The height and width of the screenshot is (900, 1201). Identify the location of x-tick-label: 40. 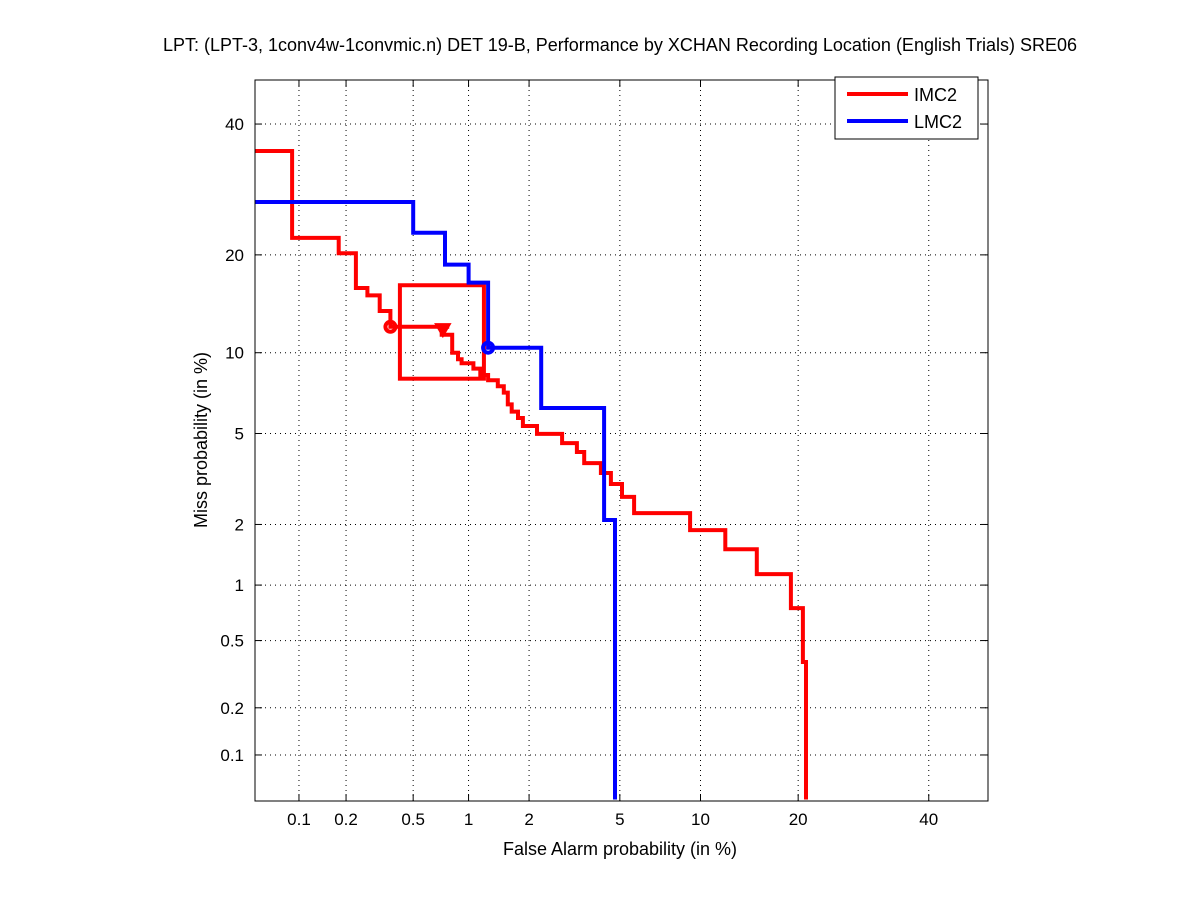
(928, 819).